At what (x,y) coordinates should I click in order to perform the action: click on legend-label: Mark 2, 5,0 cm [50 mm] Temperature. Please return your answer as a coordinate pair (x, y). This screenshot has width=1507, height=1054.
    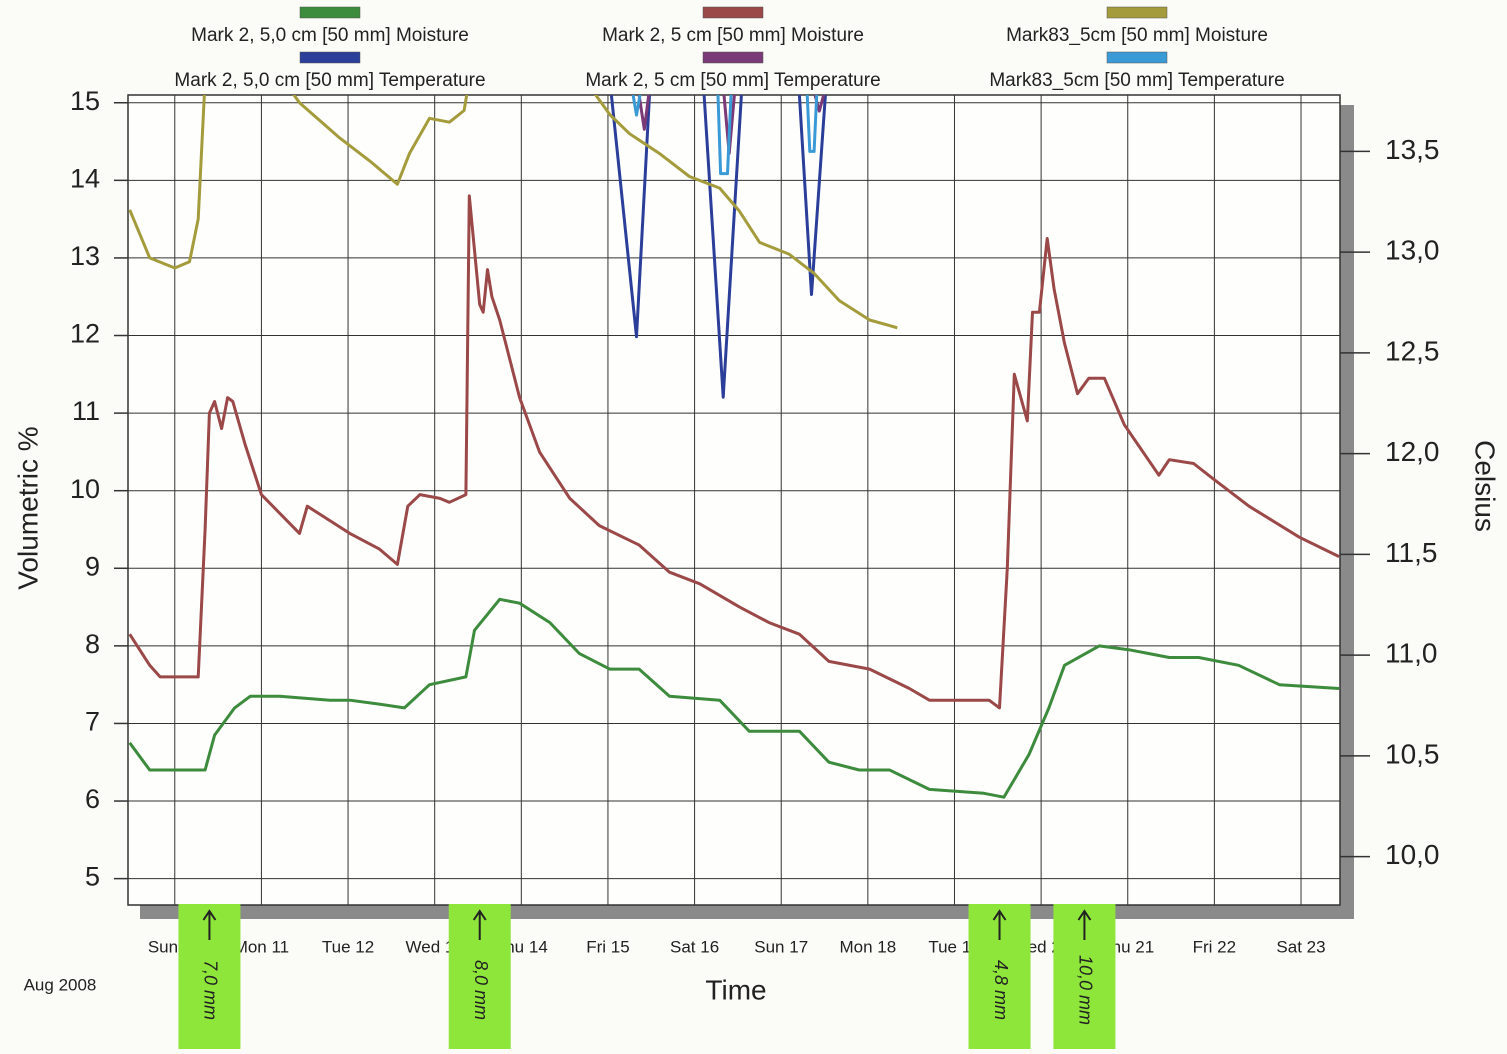
    Looking at the image, I should click on (329, 80).